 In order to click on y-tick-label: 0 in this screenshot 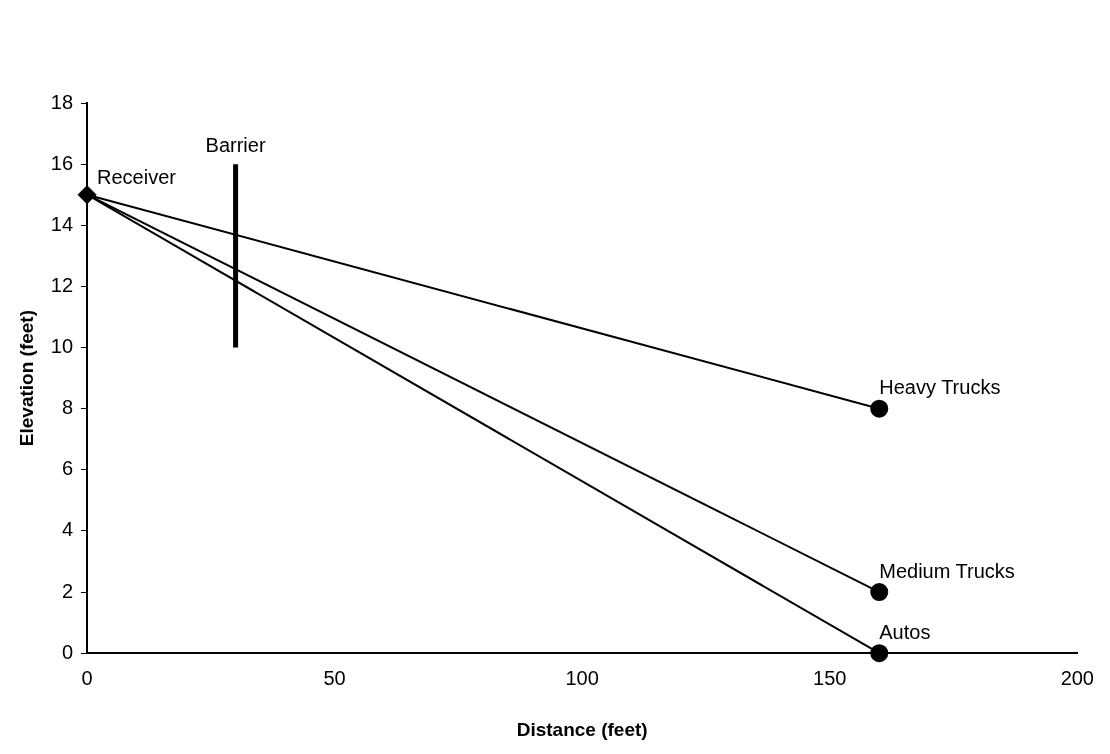, I will do `click(67, 651)`.